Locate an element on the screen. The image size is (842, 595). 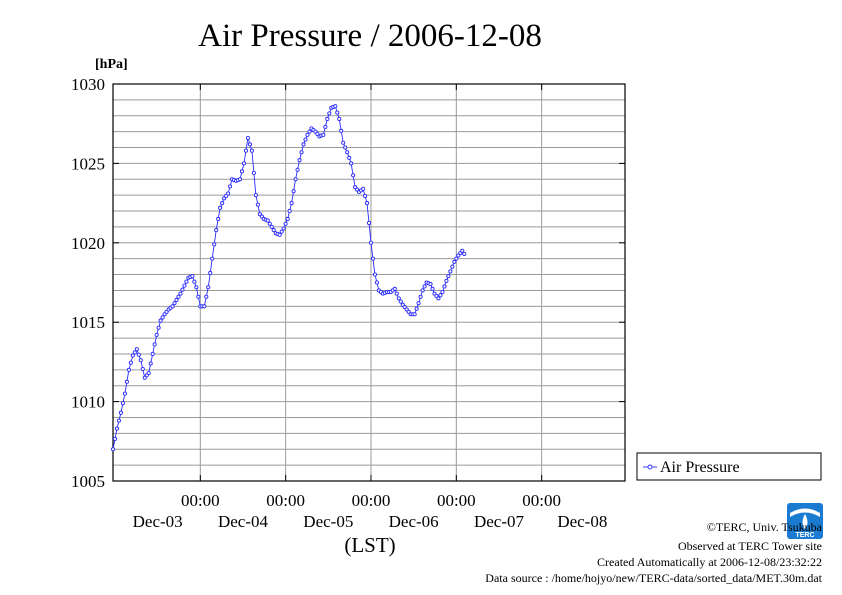
legend-label-air-pressure: Air Pressure is located at coordinates (700, 467).